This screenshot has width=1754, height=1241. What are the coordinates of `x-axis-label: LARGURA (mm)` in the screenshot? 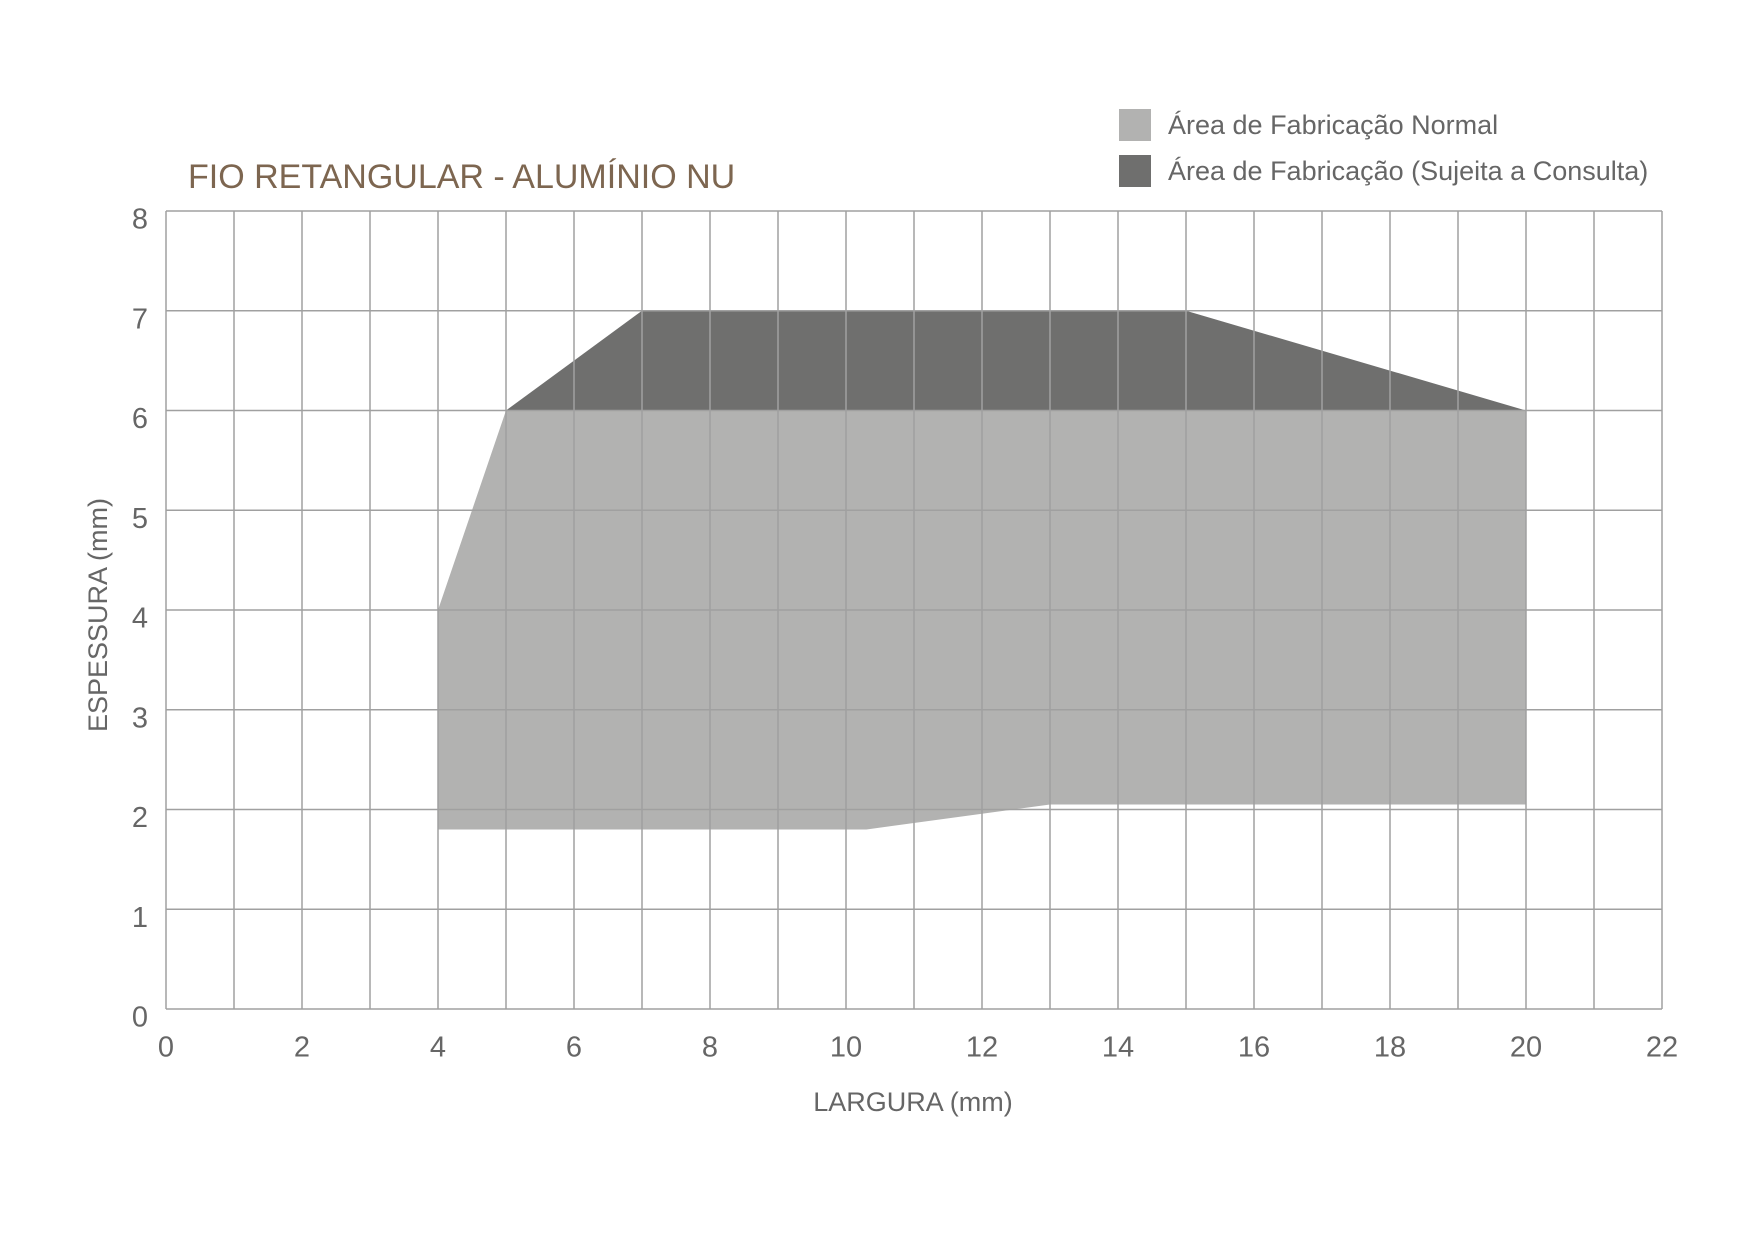 It's located at (913, 1102).